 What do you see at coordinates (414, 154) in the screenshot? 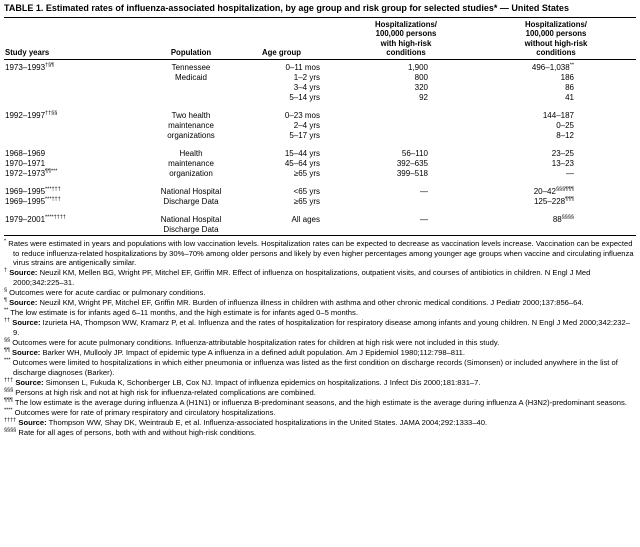
I see `with-risk-value: 56–110` at bounding box center [414, 154].